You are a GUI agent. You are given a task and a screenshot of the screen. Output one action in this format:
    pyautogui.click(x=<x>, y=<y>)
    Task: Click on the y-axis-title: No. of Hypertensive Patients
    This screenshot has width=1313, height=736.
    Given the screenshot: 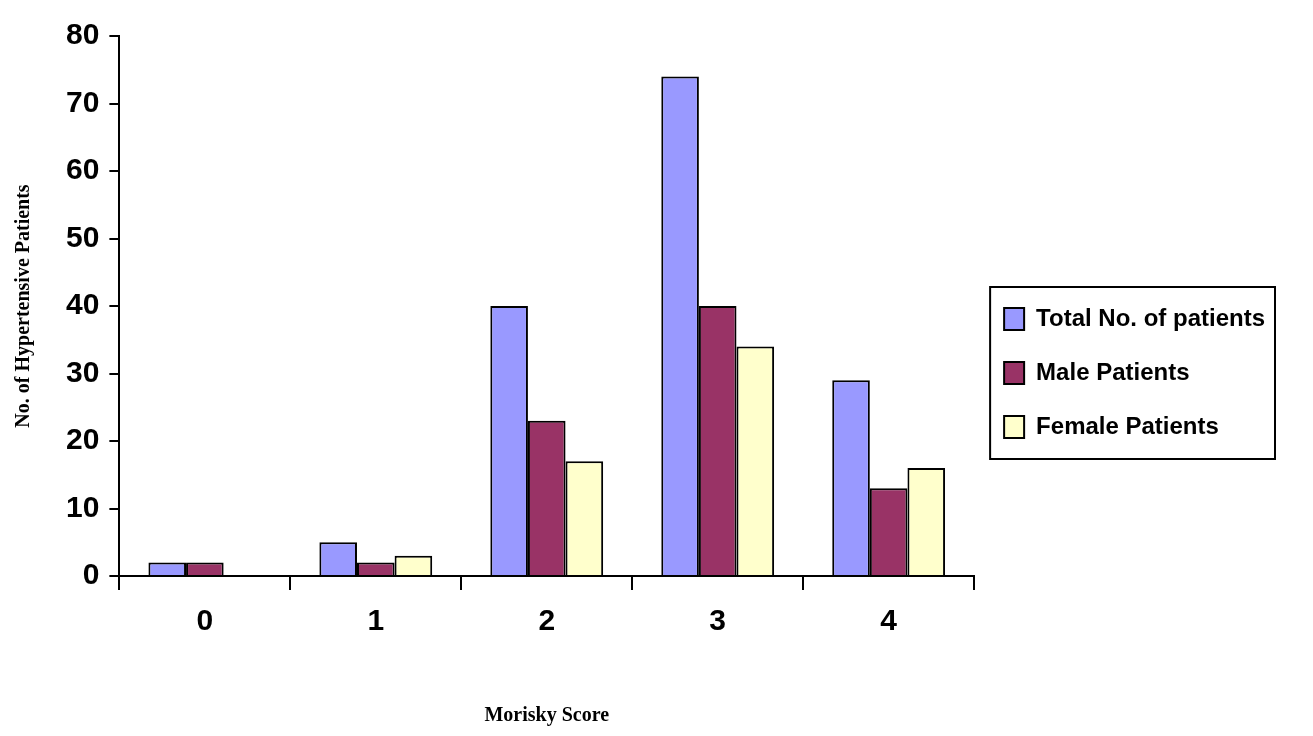 What is the action you would take?
    pyautogui.click(x=23, y=306)
    